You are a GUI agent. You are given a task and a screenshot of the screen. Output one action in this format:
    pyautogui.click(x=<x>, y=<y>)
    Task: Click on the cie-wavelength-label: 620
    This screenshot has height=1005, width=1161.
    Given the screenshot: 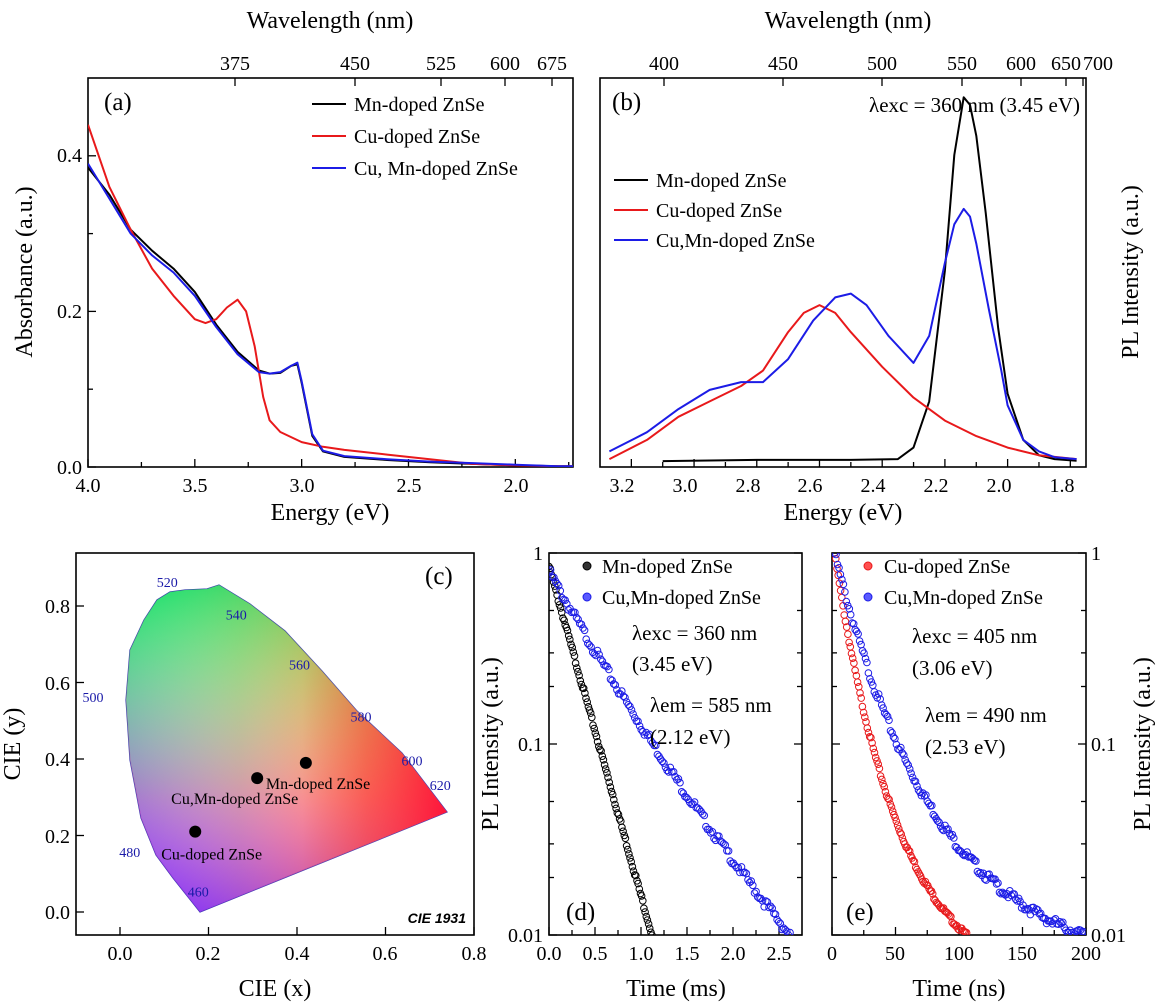 What is the action you would take?
    pyautogui.click(x=440, y=786)
    